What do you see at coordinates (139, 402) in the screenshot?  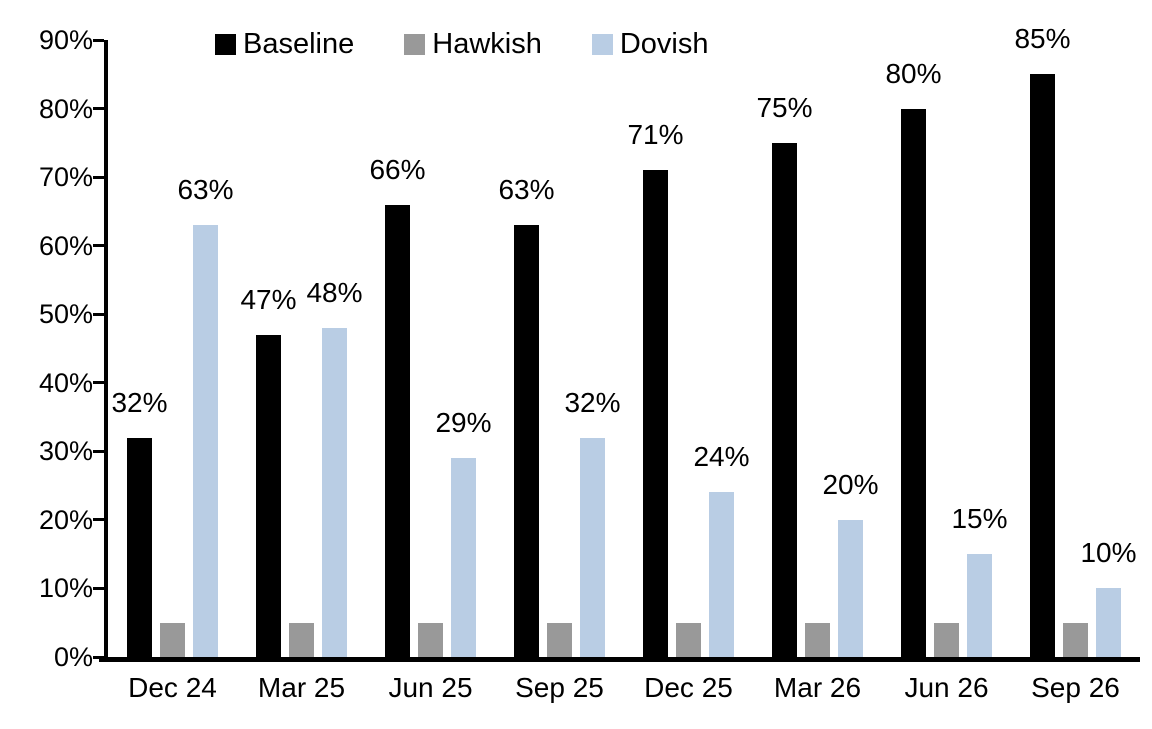 I see `baseline-value-label: 32%` at bounding box center [139, 402].